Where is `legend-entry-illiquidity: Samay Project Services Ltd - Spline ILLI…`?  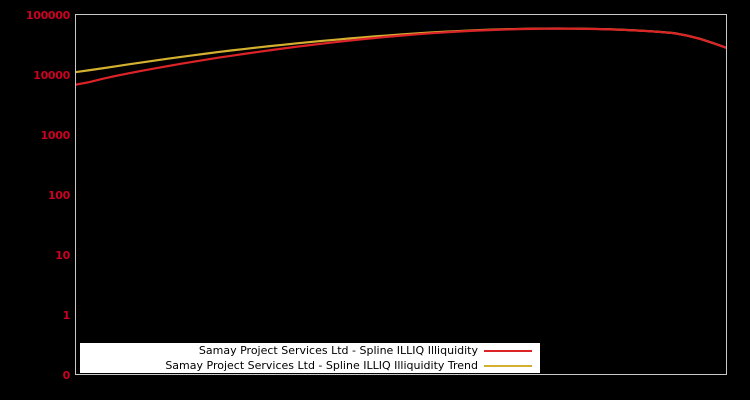 legend-entry-illiquidity: Samay Project Services Ltd - Spline ILLI… is located at coordinates (310, 350).